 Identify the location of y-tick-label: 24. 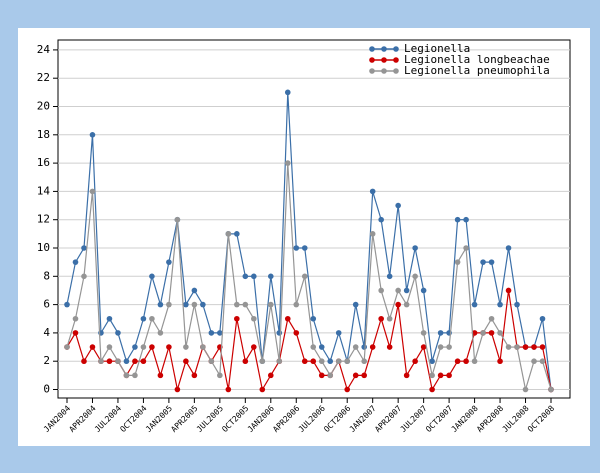
(44, 49).